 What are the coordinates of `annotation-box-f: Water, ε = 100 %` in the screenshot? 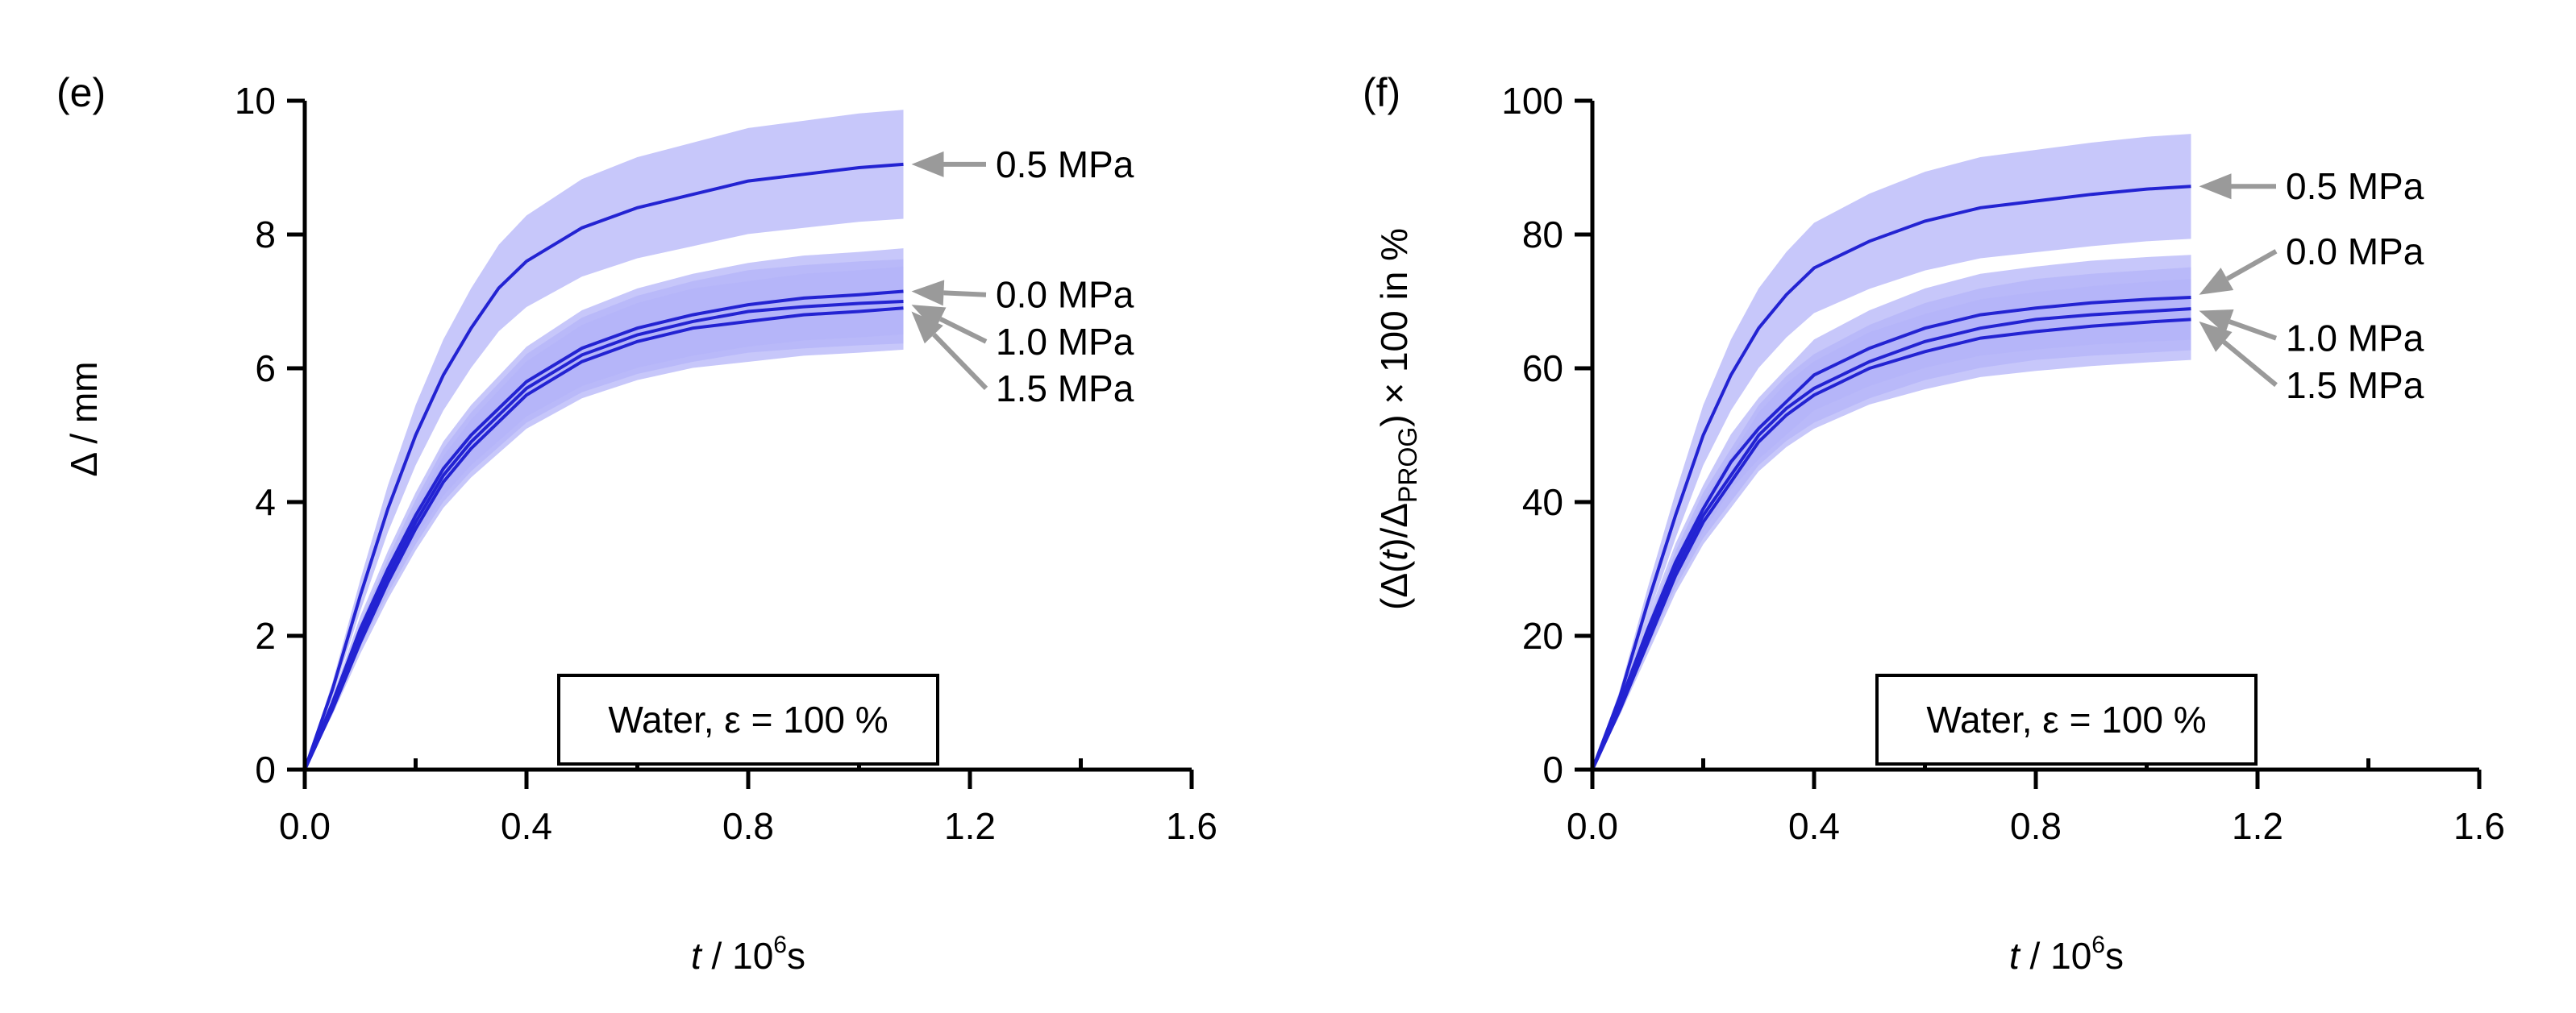 It's located at (2066, 720).